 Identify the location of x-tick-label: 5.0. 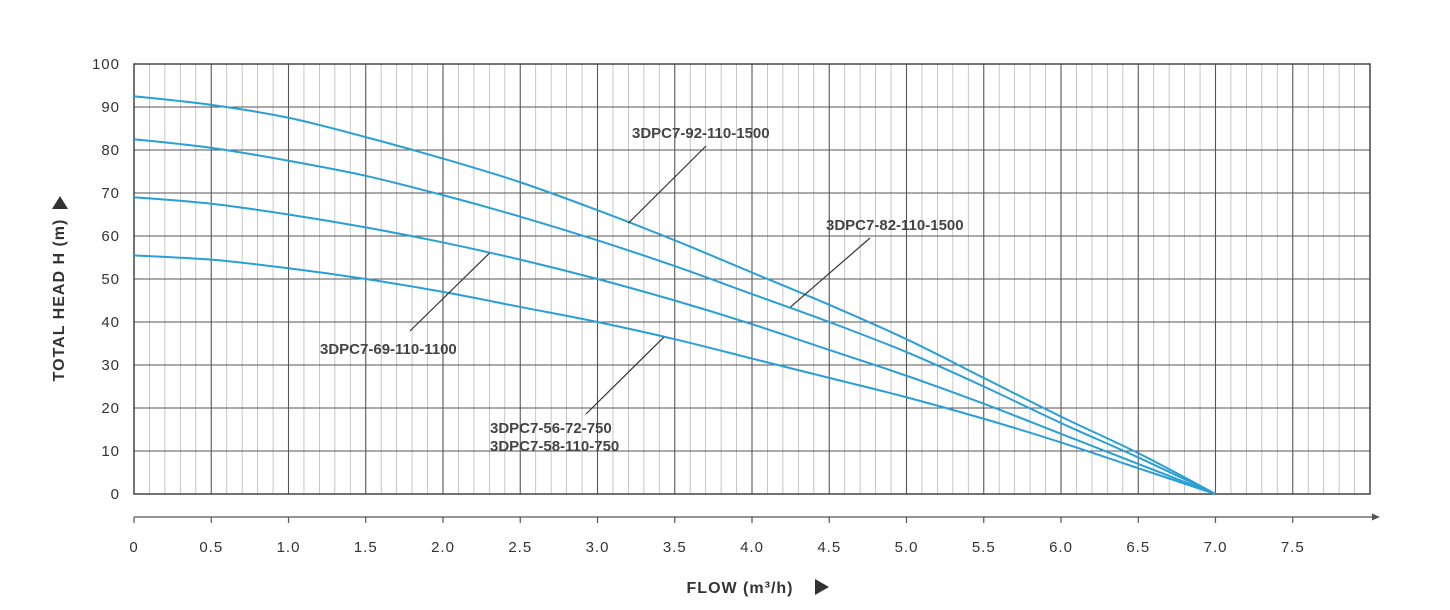
(907, 547).